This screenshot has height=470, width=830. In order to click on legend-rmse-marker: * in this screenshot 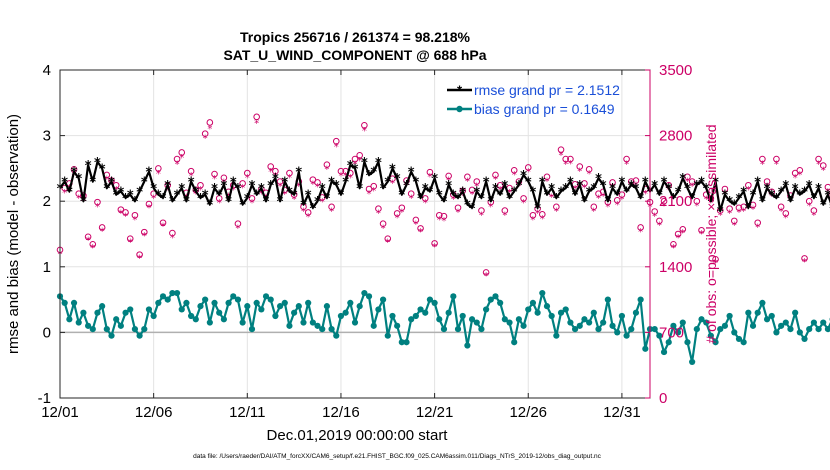, I will do `click(460, 90)`.